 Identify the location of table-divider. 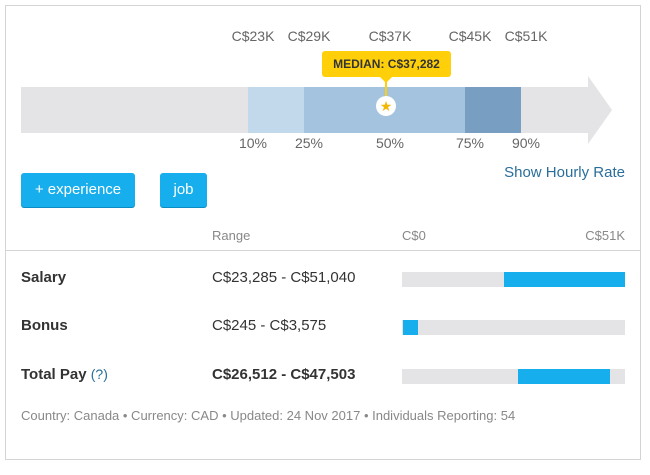
(323, 250).